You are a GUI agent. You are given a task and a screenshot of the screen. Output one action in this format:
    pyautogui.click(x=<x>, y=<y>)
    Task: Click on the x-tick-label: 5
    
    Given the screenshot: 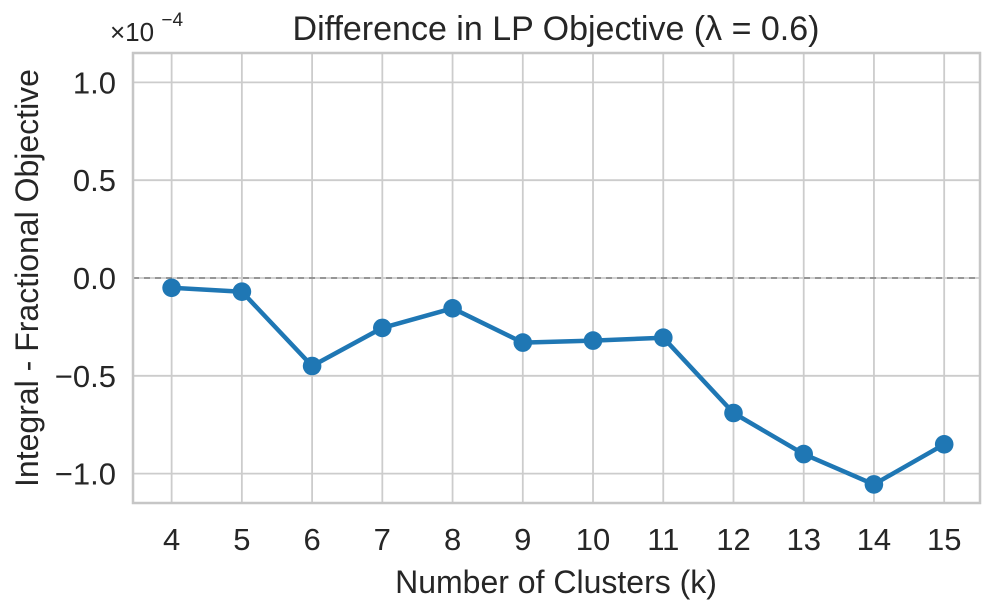 What is the action you would take?
    pyautogui.click(x=241, y=539)
    